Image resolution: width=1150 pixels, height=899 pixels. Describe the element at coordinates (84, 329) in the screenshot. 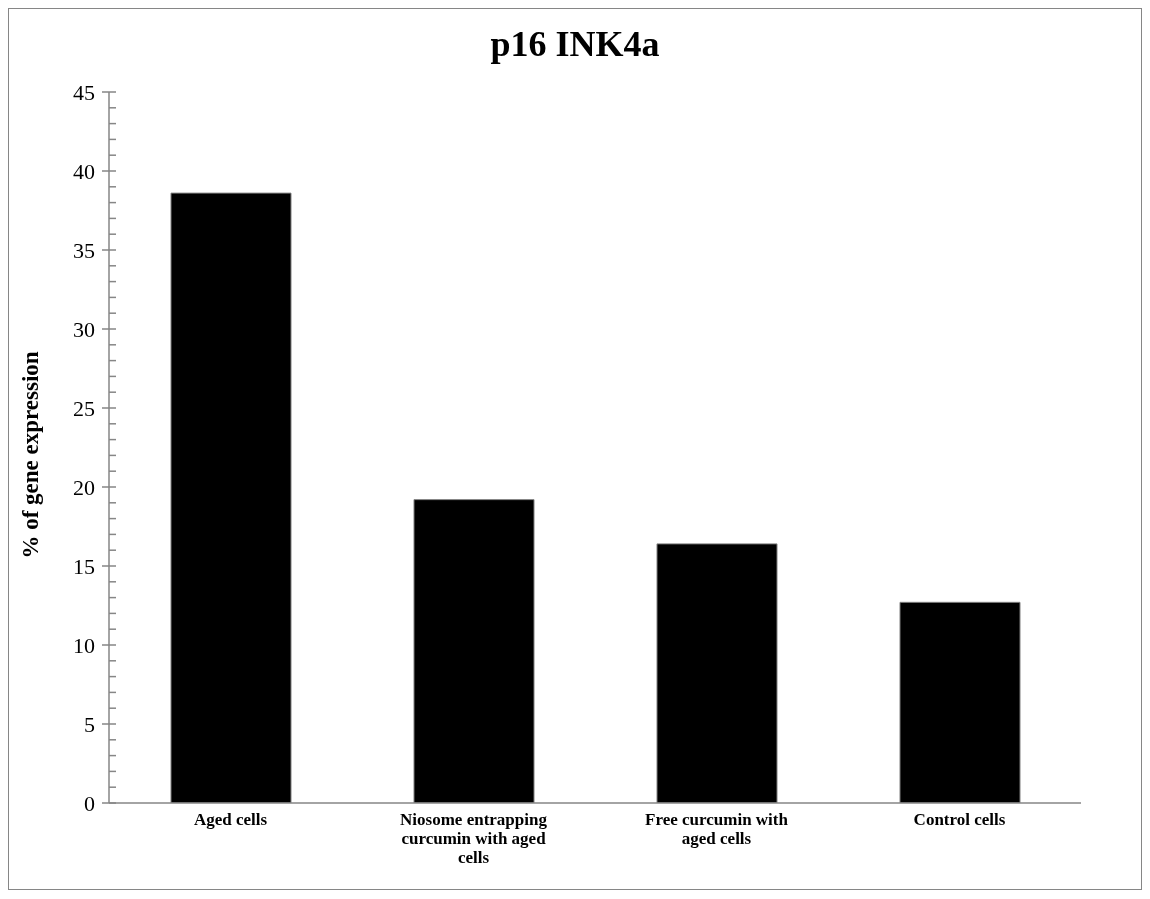

I see `y-tick-label: 30` at that location.